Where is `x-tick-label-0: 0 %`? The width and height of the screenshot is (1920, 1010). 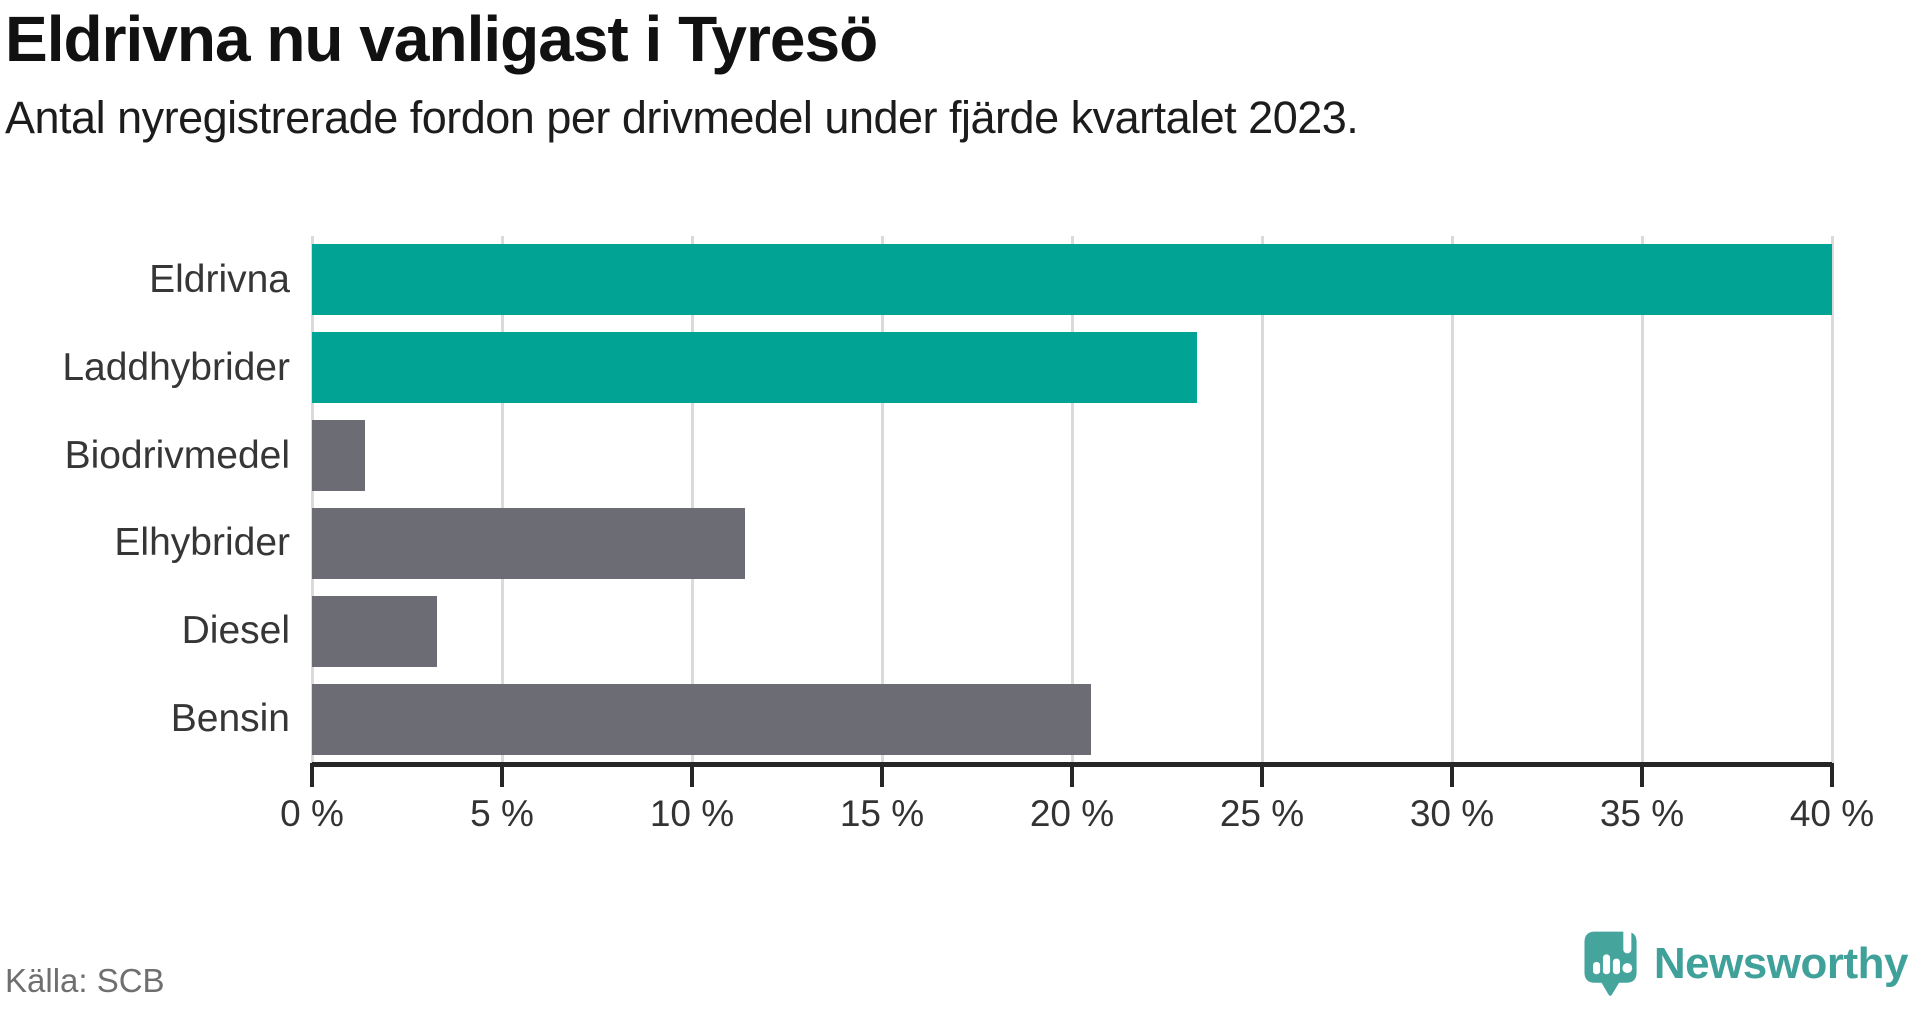
x-tick-label-0: 0 % is located at coordinates (312, 813).